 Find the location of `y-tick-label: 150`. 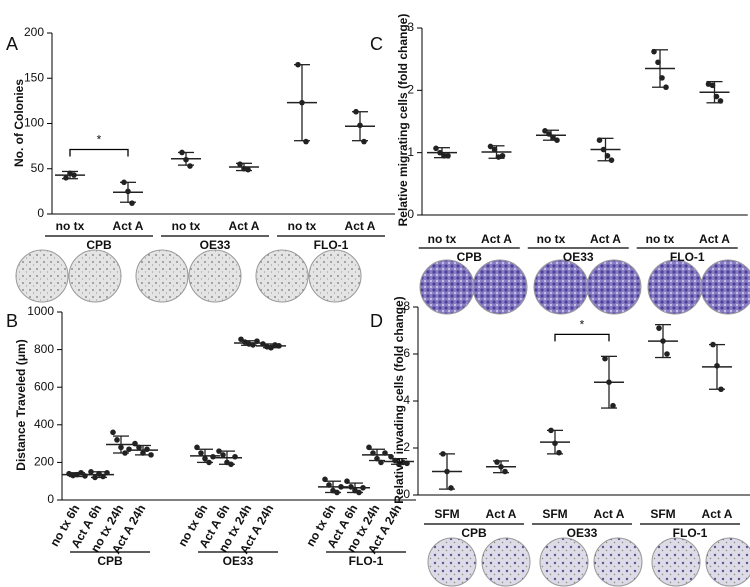

y-tick-label: 150 is located at coordinates (34, 77).